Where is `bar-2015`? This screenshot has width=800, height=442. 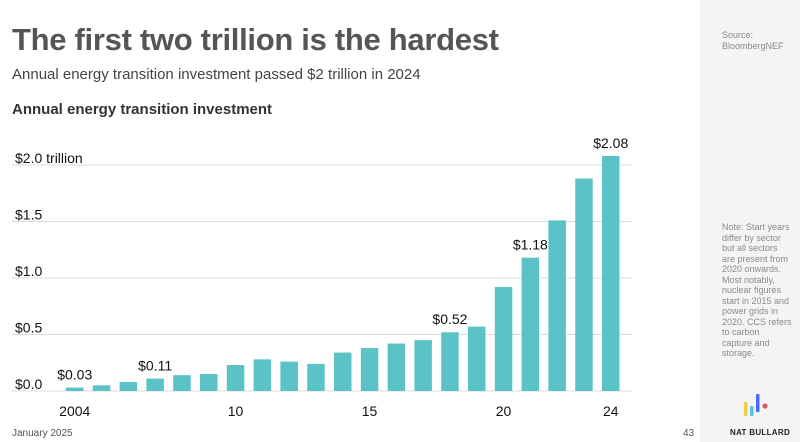
bar-2015 is located at coordinates (369, 369).